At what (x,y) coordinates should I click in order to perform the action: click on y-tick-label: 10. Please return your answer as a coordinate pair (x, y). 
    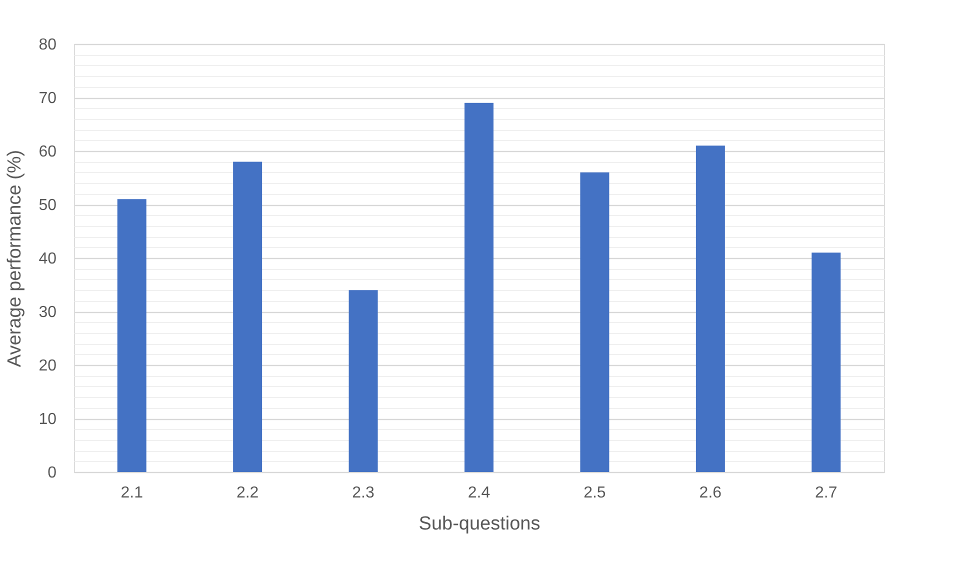
    Looking at the image, I should click on (47, 419).